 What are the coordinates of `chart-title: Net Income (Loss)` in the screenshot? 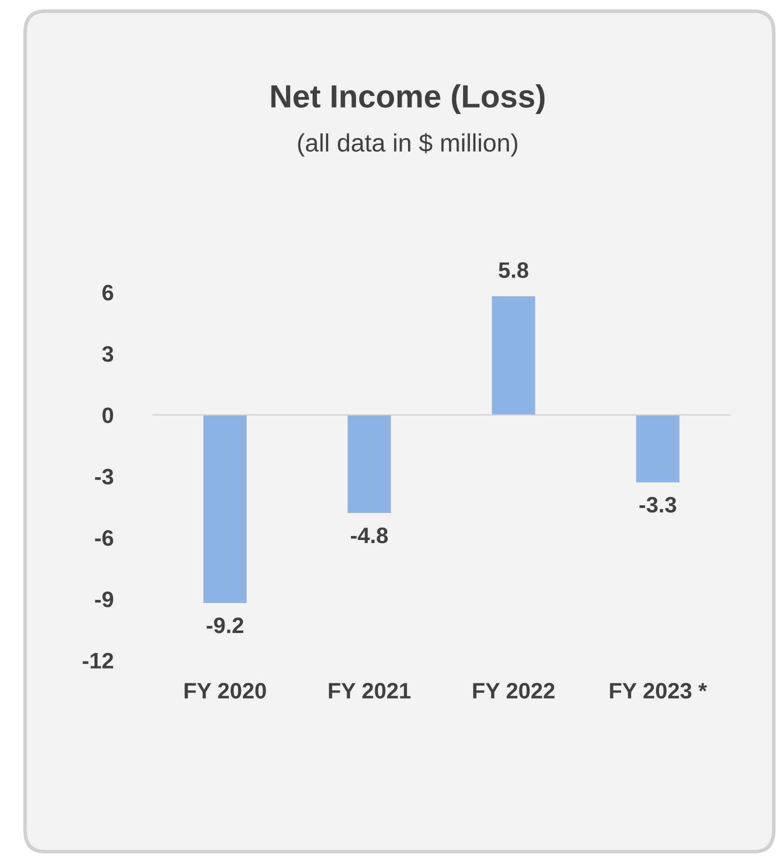 It's located at (408, 99).